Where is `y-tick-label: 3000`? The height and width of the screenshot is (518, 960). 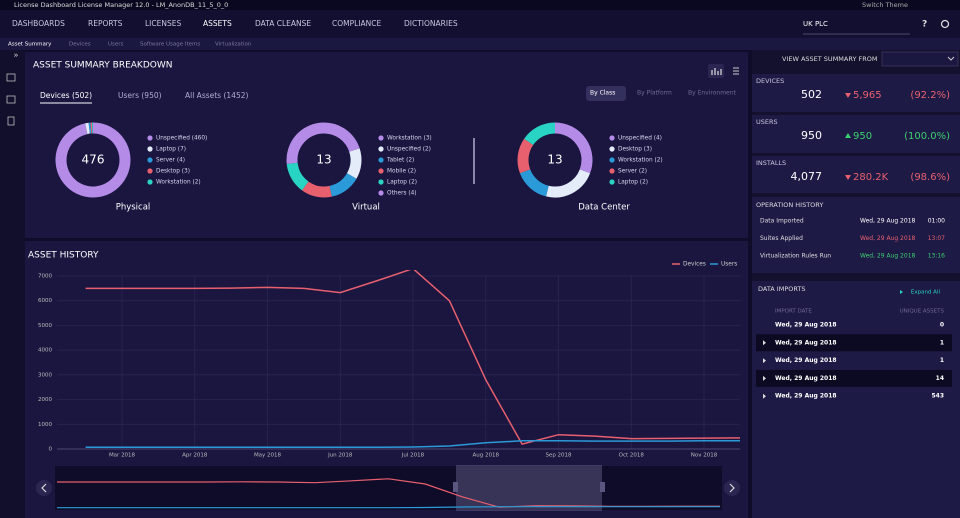
y-tick-label: 3000 is located at coordinates (45, 375).